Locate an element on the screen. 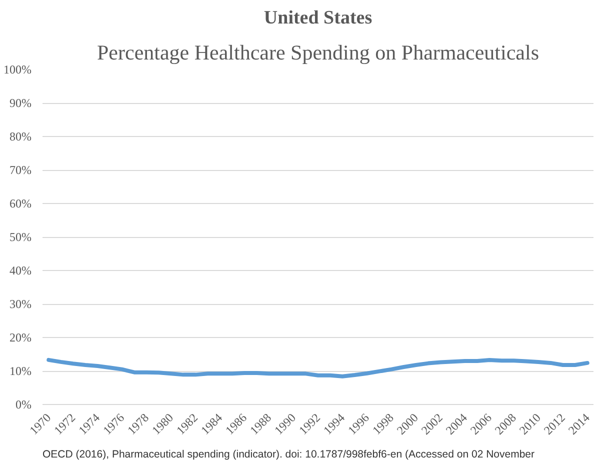 This screenshot has height=465, width=613. y-tick-label: 20% is located at coordinates (21, 337).